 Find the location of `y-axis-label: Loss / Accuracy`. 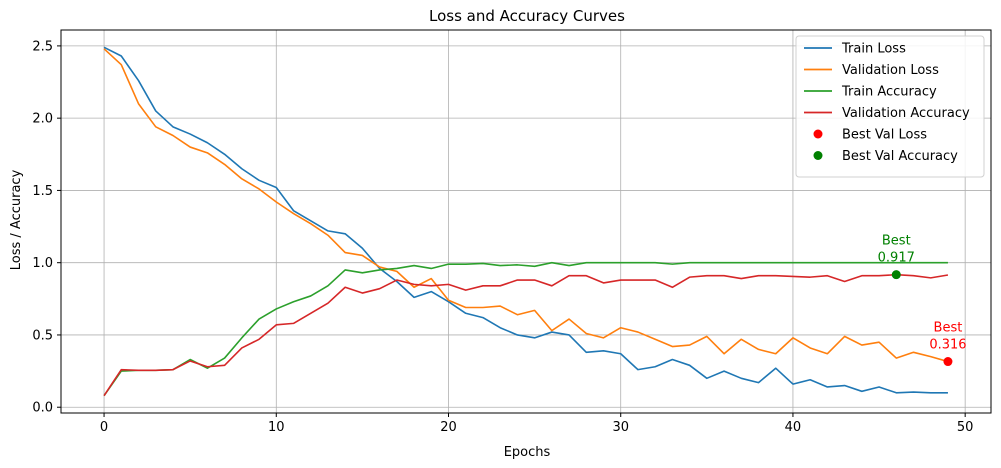

y-axis-label: Loss / Accuracy is located at coordinates (16, 219).